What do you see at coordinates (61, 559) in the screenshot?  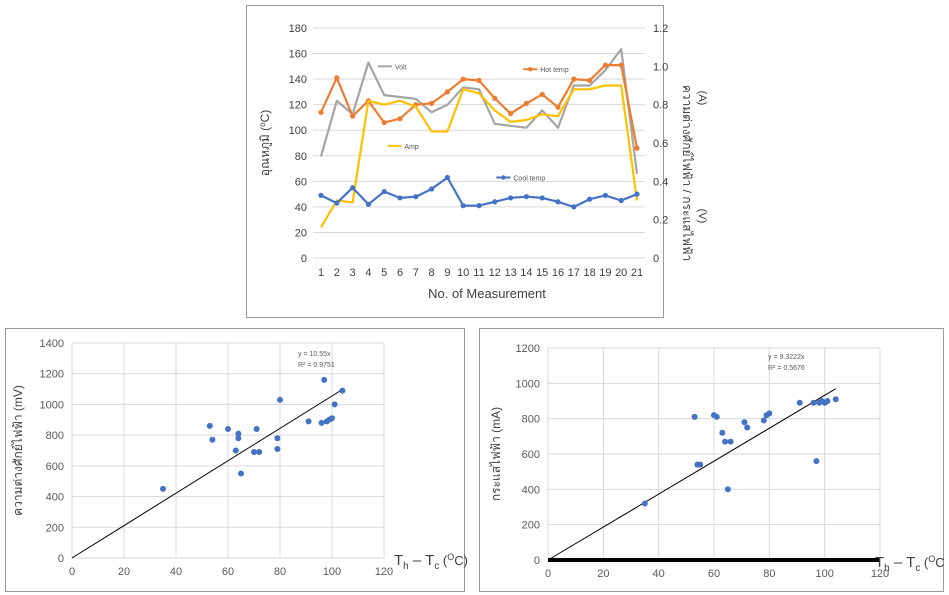 I see `y-tick: 0` at bounding box center [61, 559].